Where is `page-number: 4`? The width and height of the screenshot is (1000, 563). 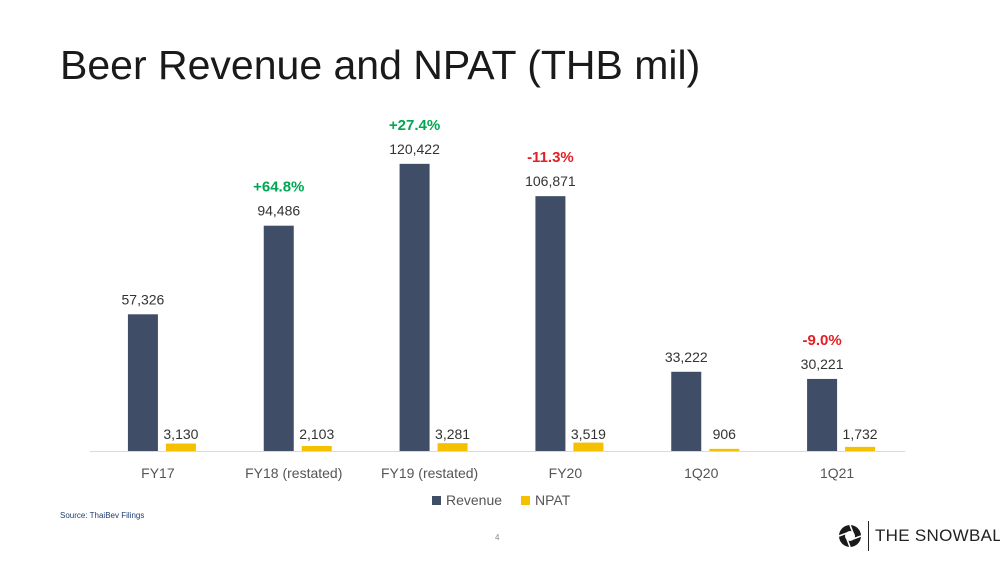 page-number: 4 is located at coordinates (497, 537).